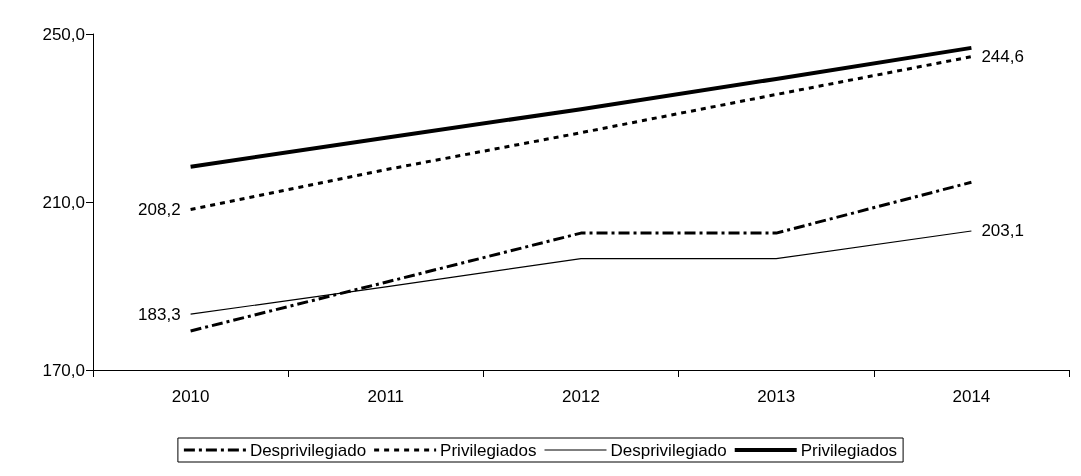  Describe the element at coordinates (159, 314) in the screenshot. I see `data-label: 183,3` at that location.